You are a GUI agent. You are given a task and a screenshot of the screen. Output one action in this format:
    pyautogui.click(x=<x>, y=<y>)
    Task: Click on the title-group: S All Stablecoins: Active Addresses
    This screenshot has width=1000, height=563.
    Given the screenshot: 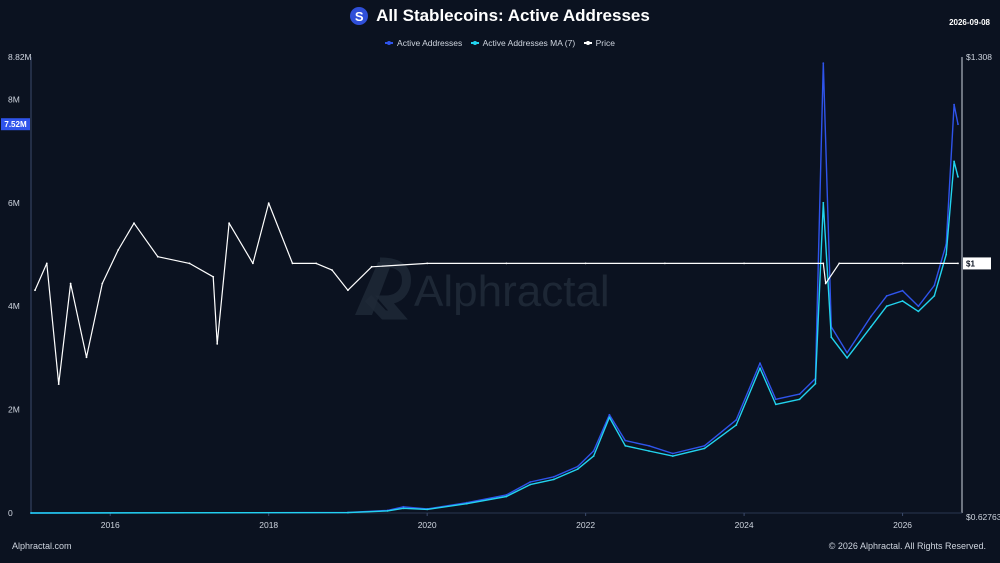 What is the action you would take?
    pyautogui.click(x=500, y=16)
    